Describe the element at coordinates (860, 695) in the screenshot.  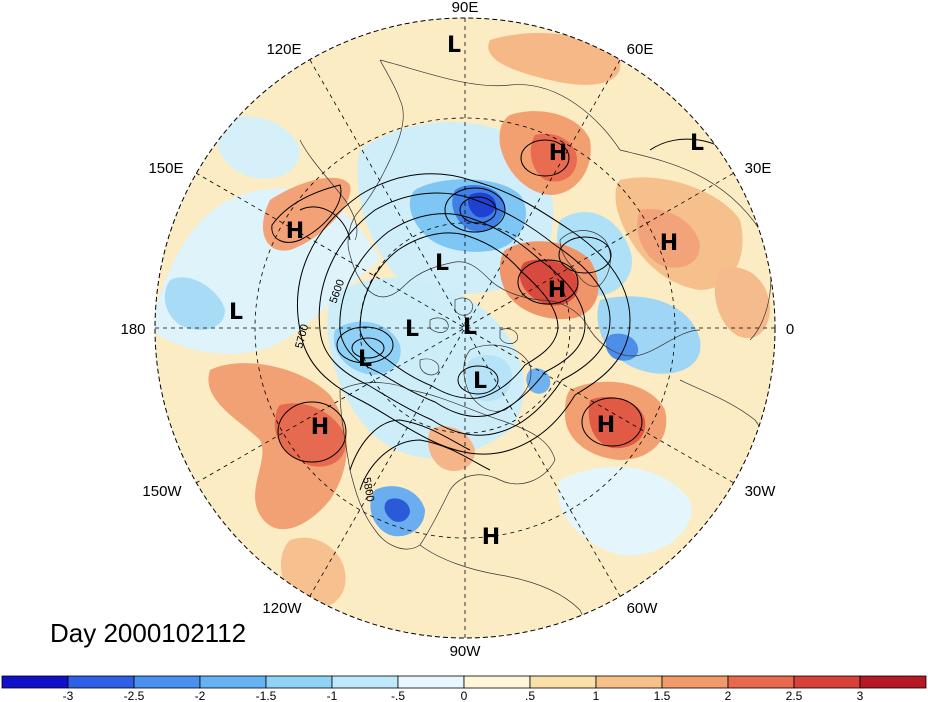
I see `colorbar-tick-label: 3` at that location.